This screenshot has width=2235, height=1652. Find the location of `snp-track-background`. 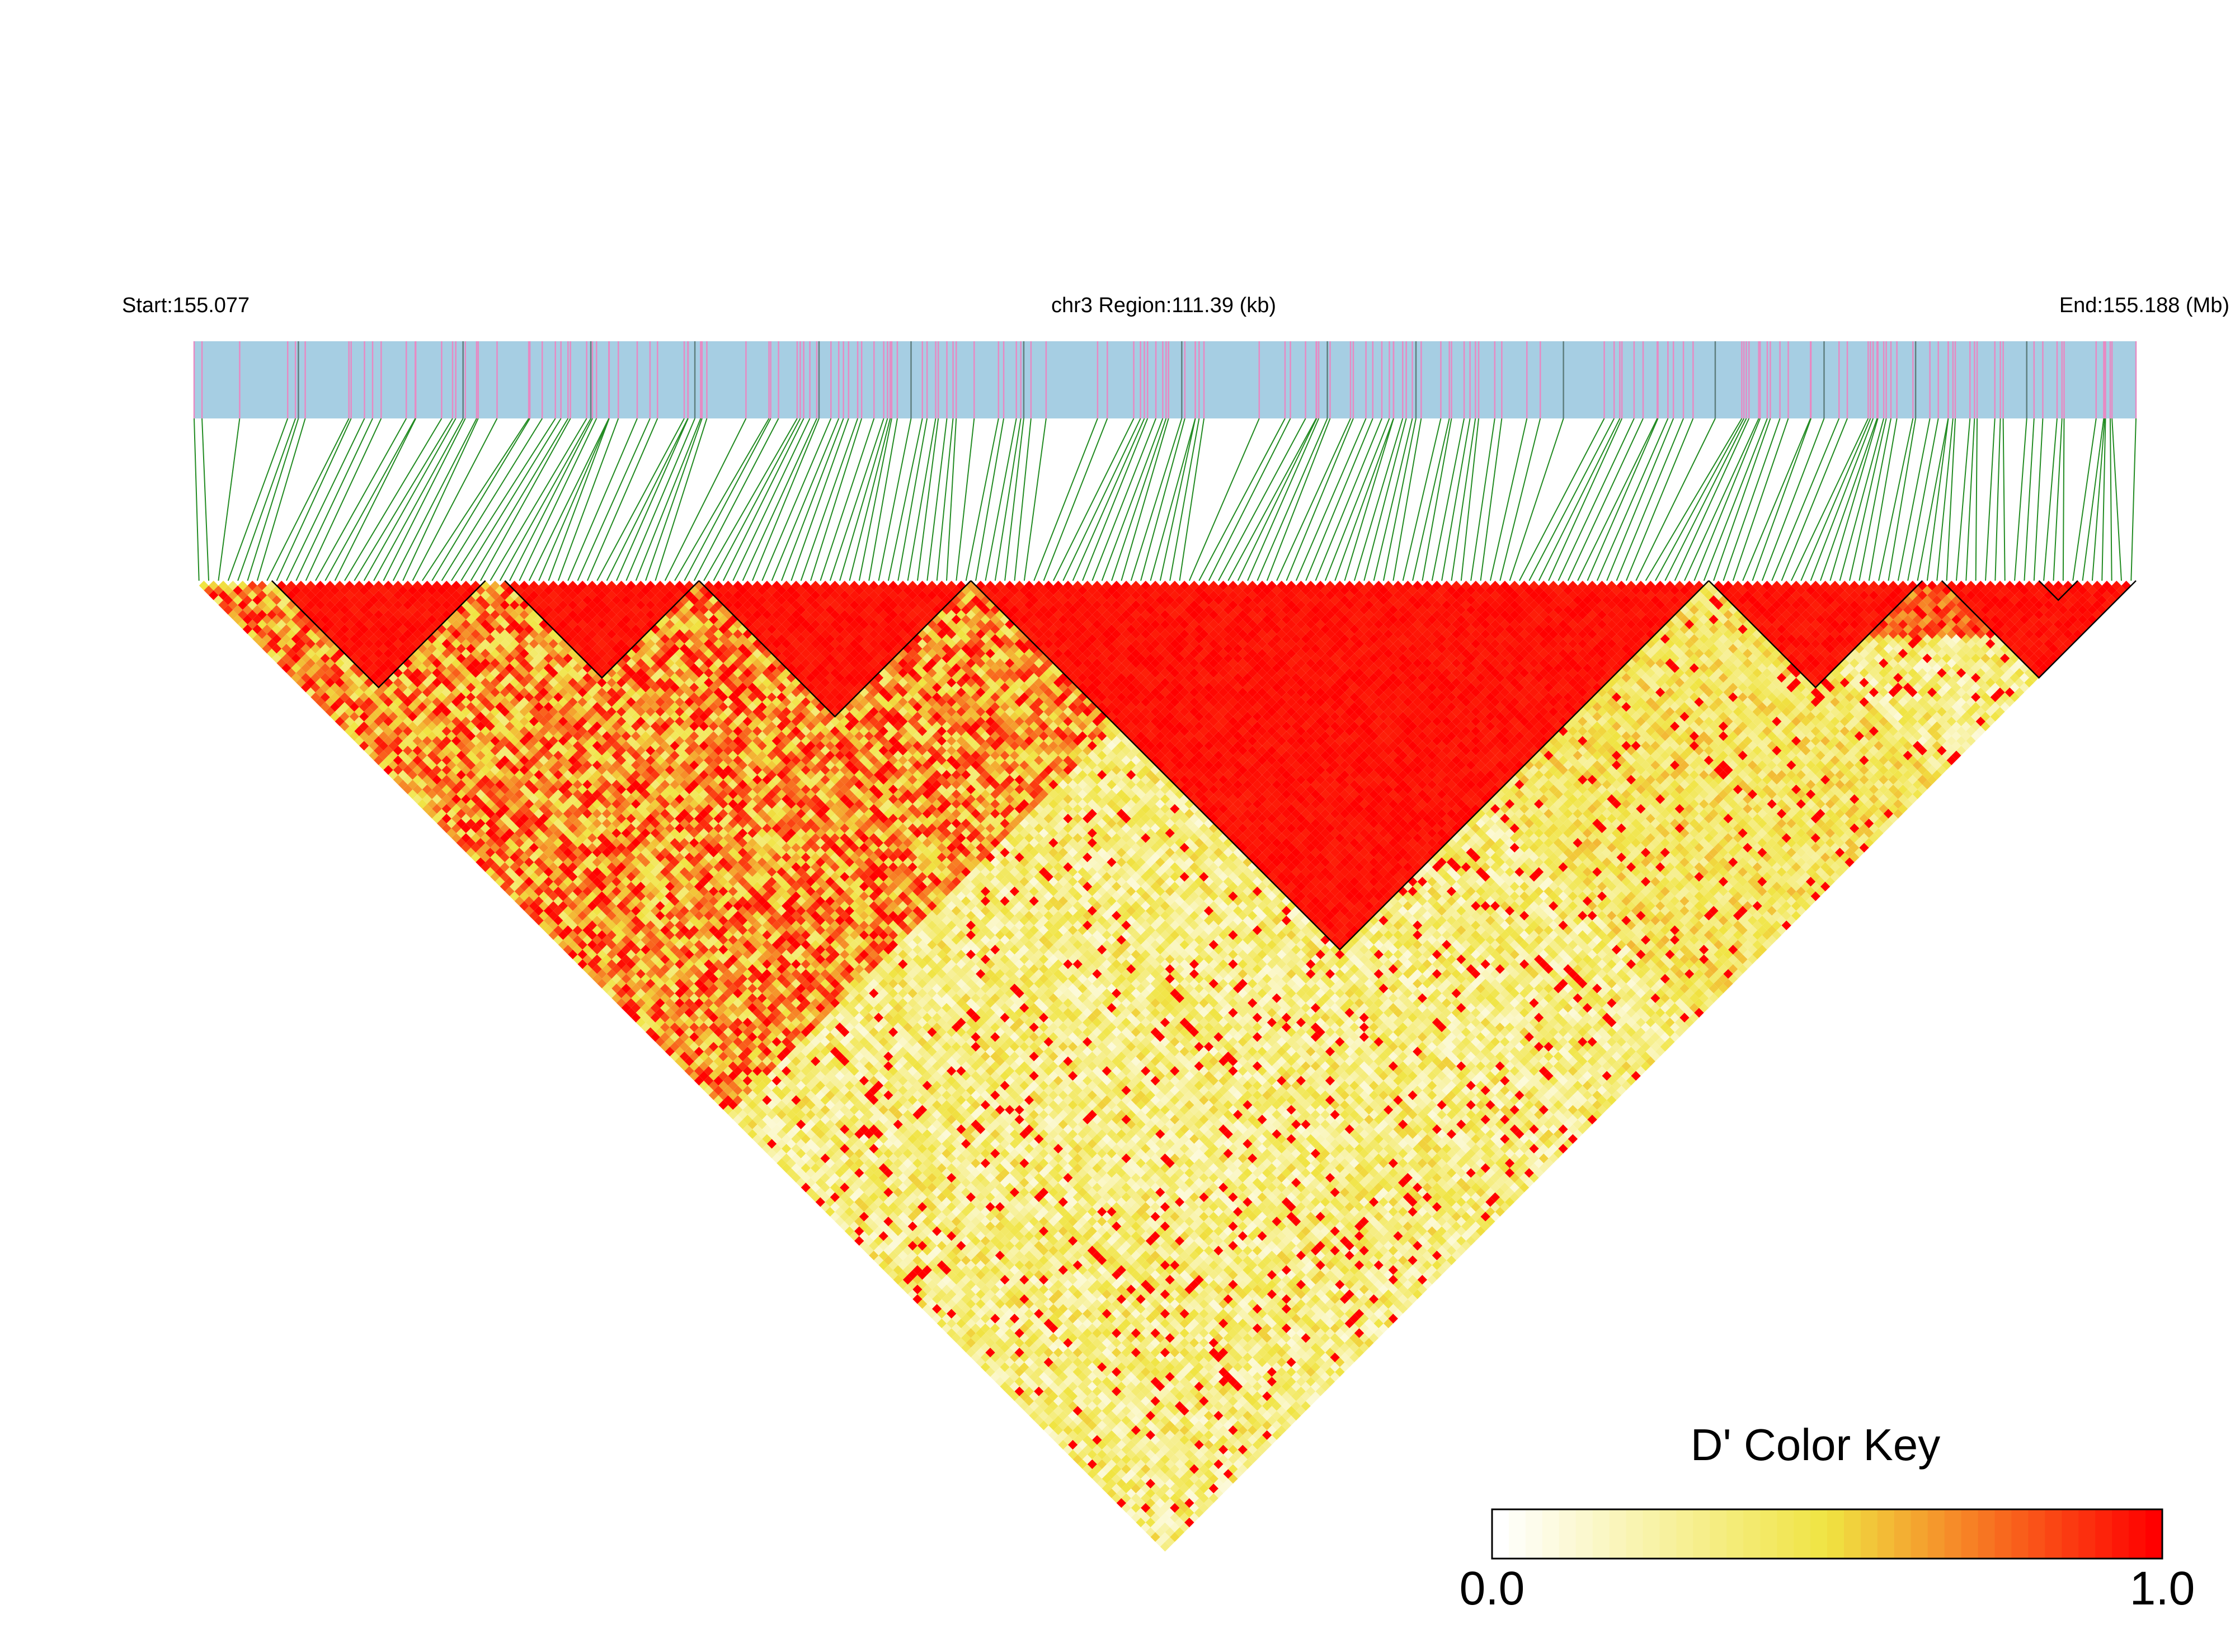

snp-track-background is located at coordinates (1165, 379).